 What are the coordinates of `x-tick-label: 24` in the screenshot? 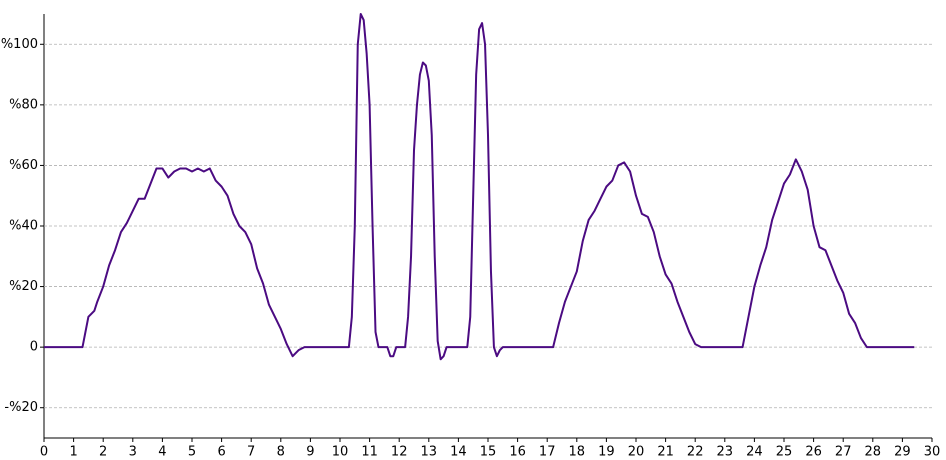 It's located at (754, 452).